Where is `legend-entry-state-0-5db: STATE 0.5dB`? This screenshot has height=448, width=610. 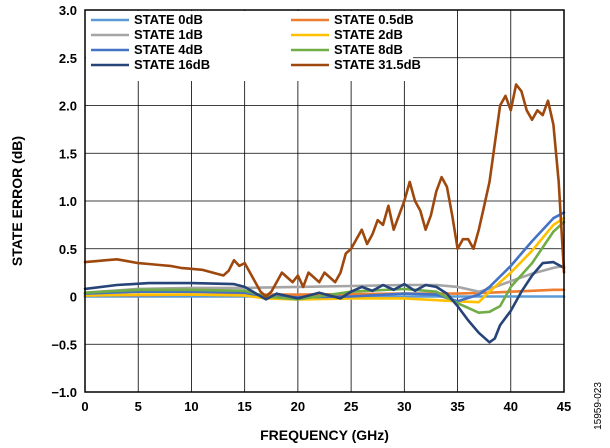 legend-entry-state-0-5db: STATE 0.5dB is located at coordinates (352, 19).